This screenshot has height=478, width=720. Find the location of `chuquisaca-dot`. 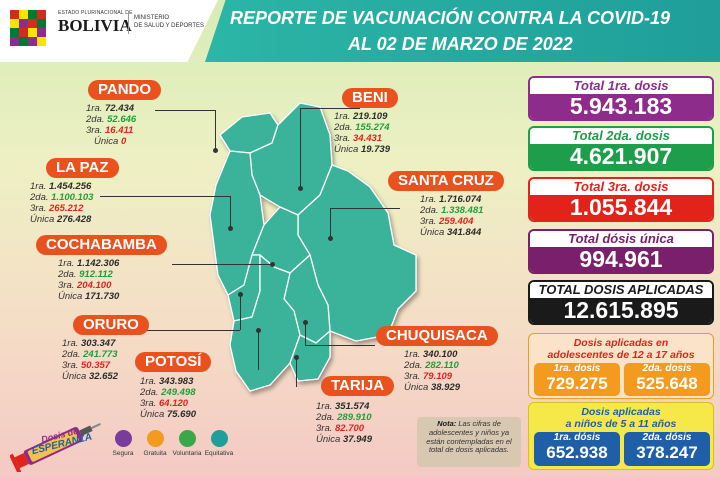

chuquisaca-dot is located at coordinates (305, 322).